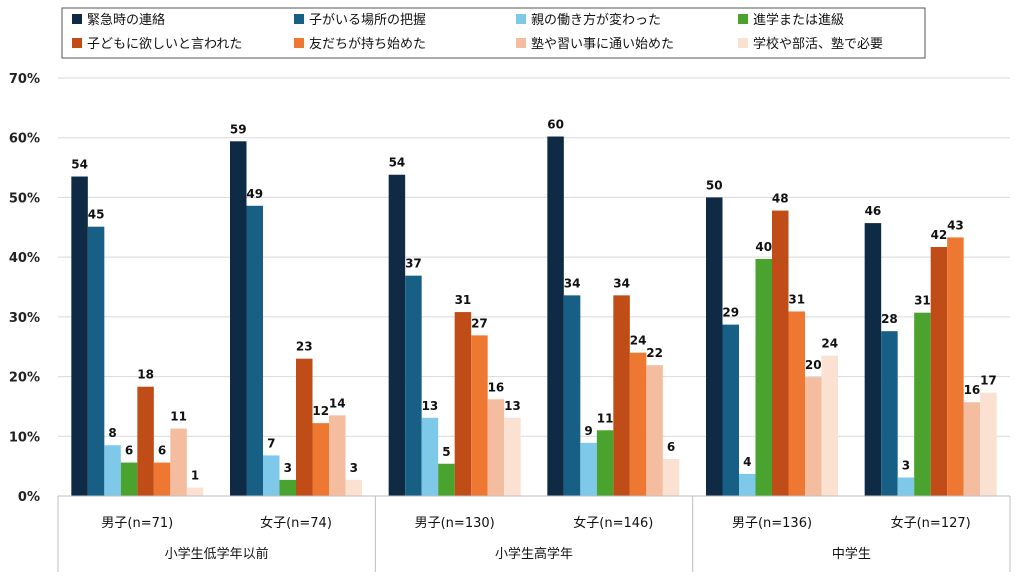  What do you see at coordinates (24, 288) in the screenshot?
I see `y-axis: 0% 10% 20% 30% 40% 50% 60% 70%` at bounding box center [24, 288].